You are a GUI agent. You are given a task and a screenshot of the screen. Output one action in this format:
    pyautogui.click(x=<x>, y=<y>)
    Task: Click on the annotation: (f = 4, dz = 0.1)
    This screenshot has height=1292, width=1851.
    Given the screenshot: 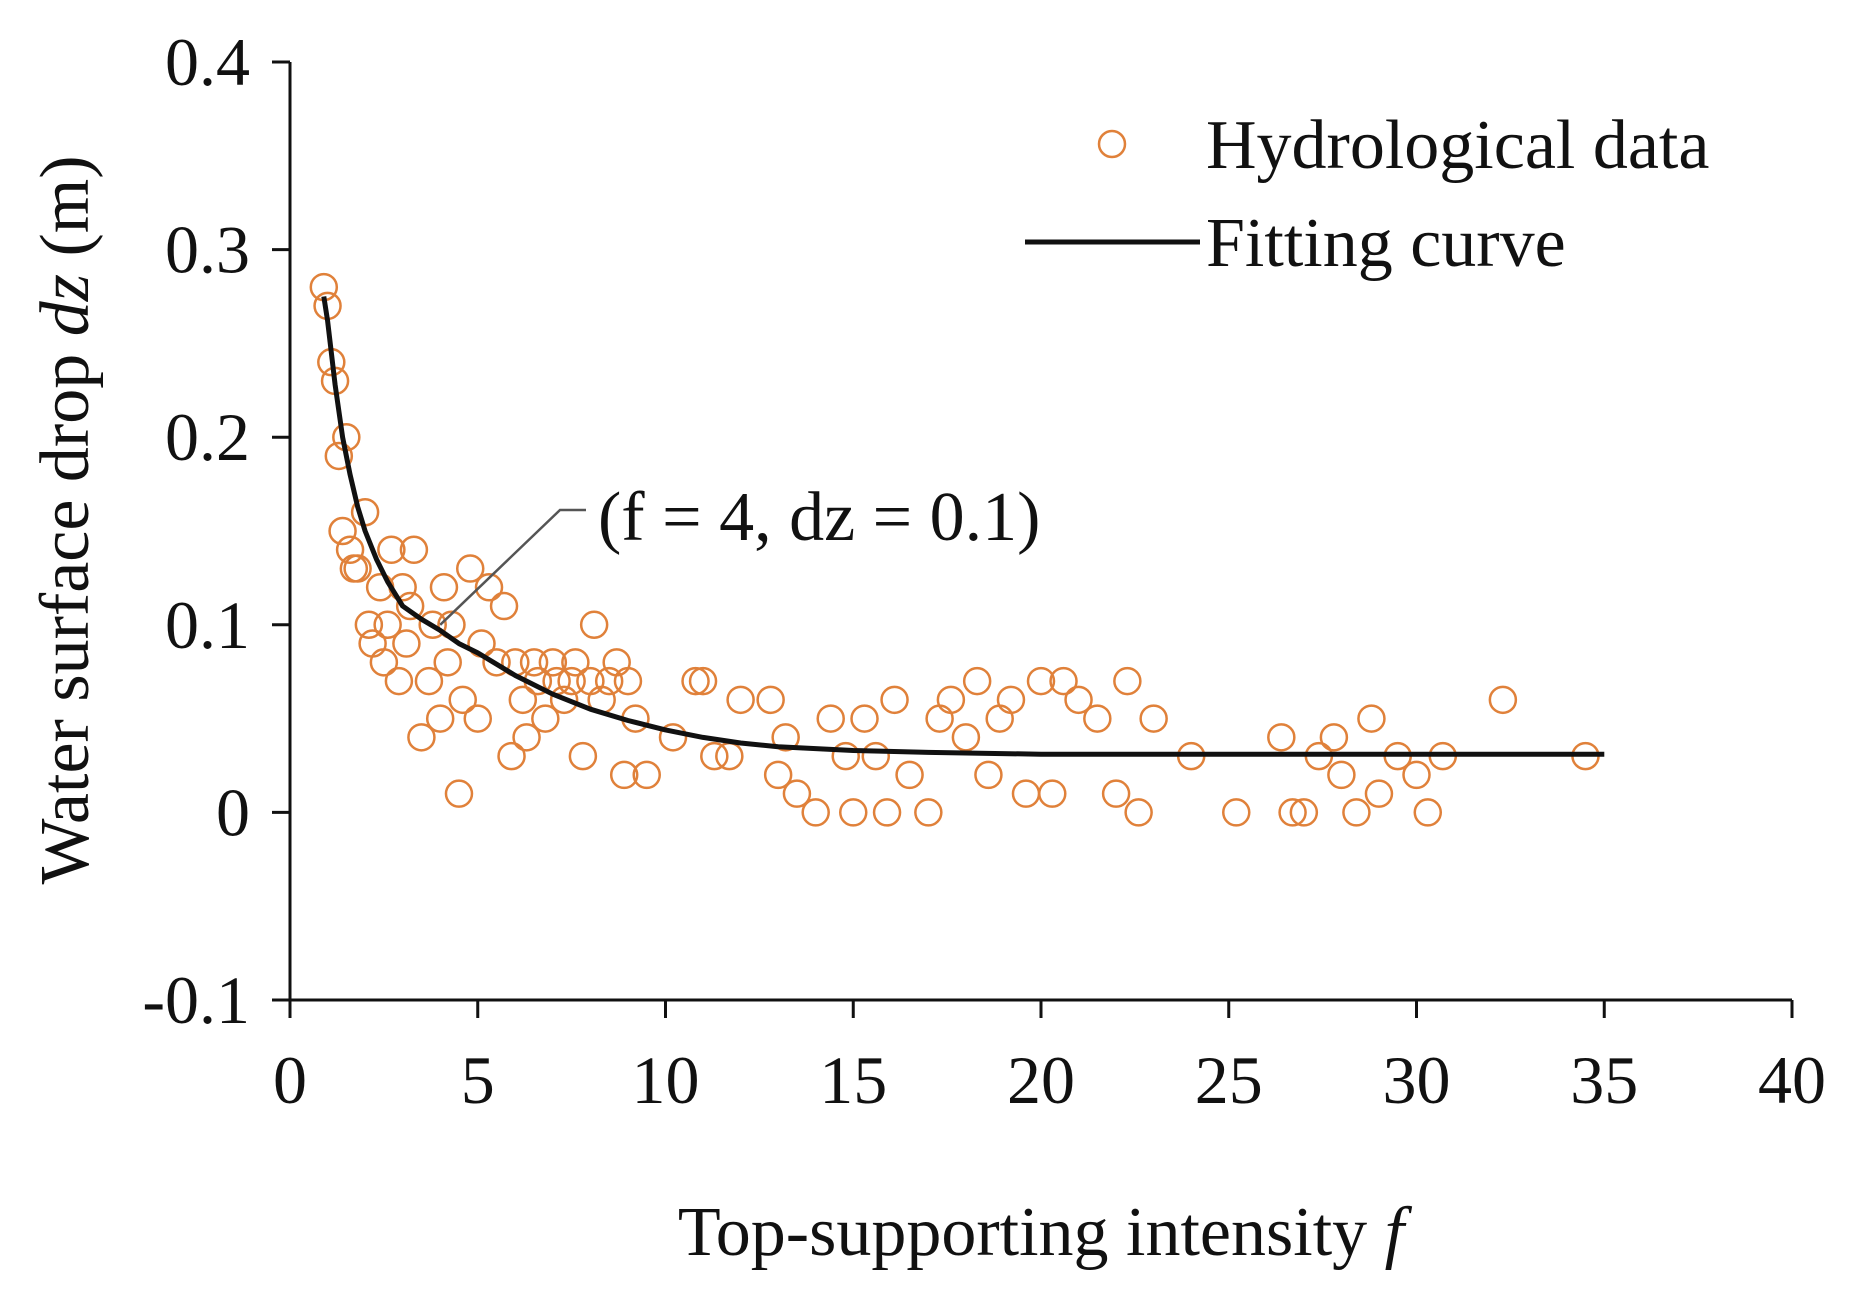 What is the action you would take?
    pyautogui.click(x=739, y=552)
    